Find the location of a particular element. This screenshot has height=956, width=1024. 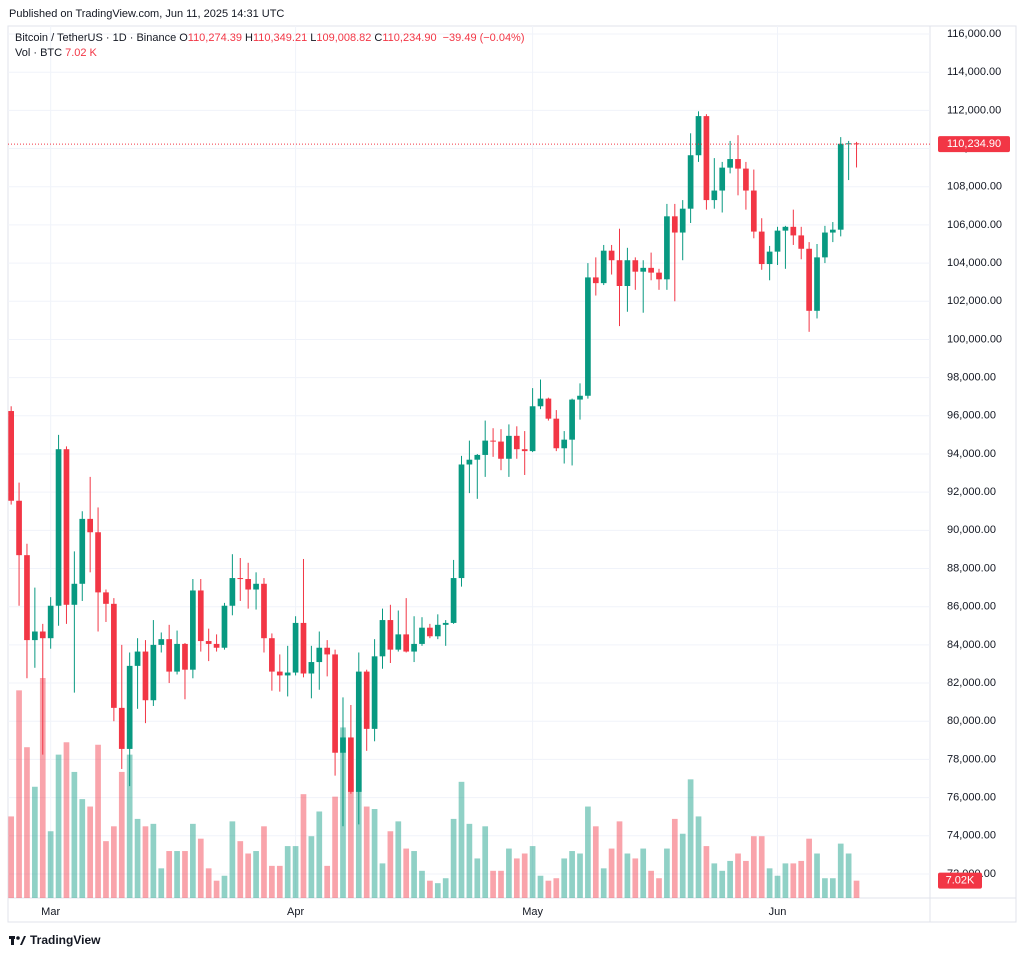

y-tick-label: 106,000.00 is located at coordinates (974, 225).